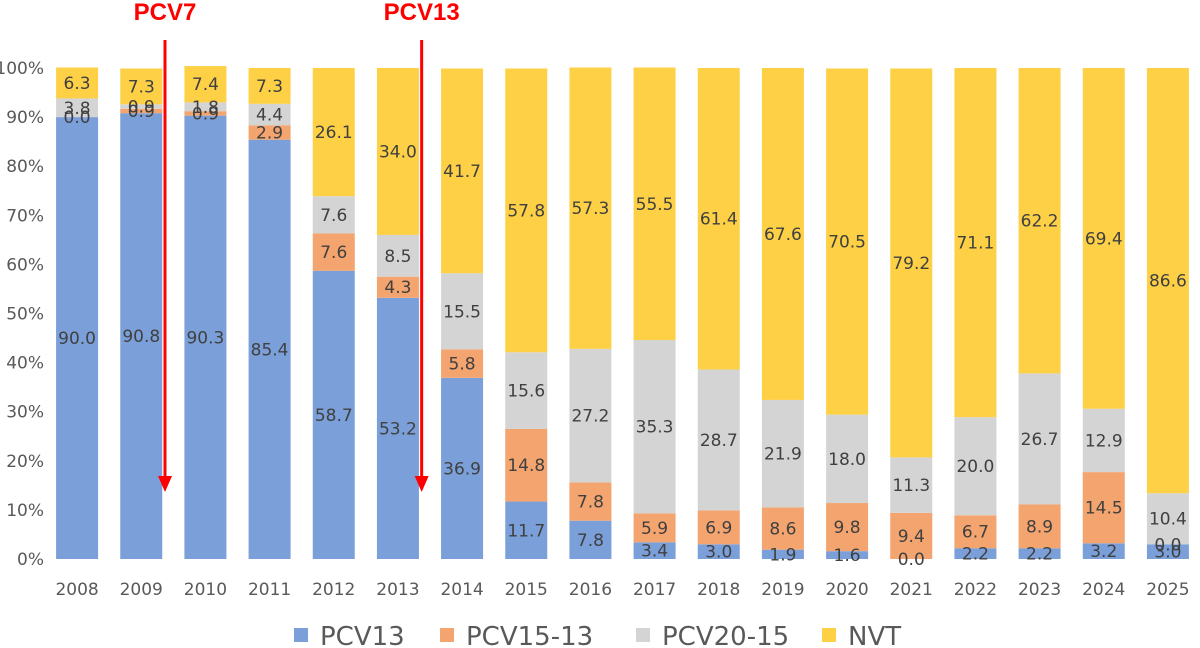 This screenshot has height=648, width=1200. I want to click on data-label-pcv13-2024: 3.2, so click(1103, 552).